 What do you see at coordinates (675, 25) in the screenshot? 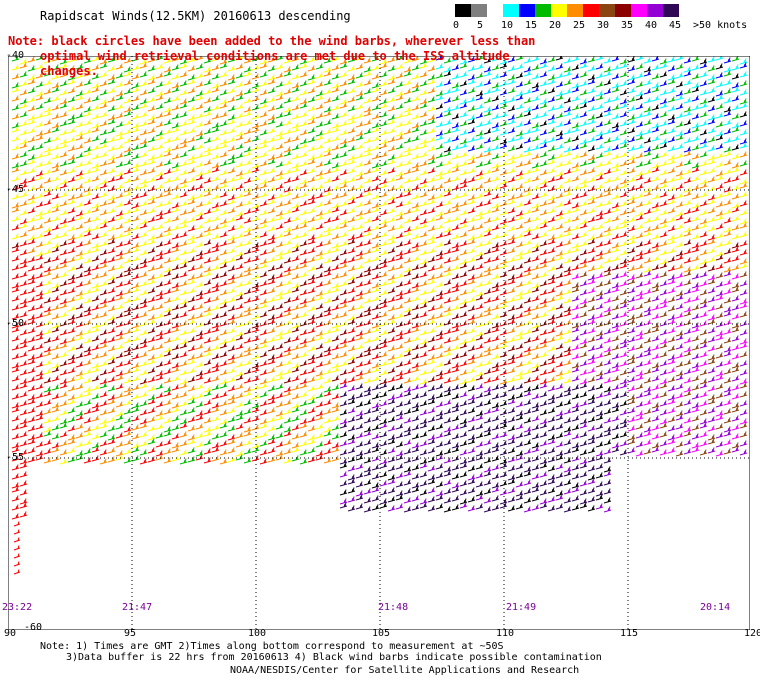
I see `legend-label: 45` at bounding box center [675, 25].